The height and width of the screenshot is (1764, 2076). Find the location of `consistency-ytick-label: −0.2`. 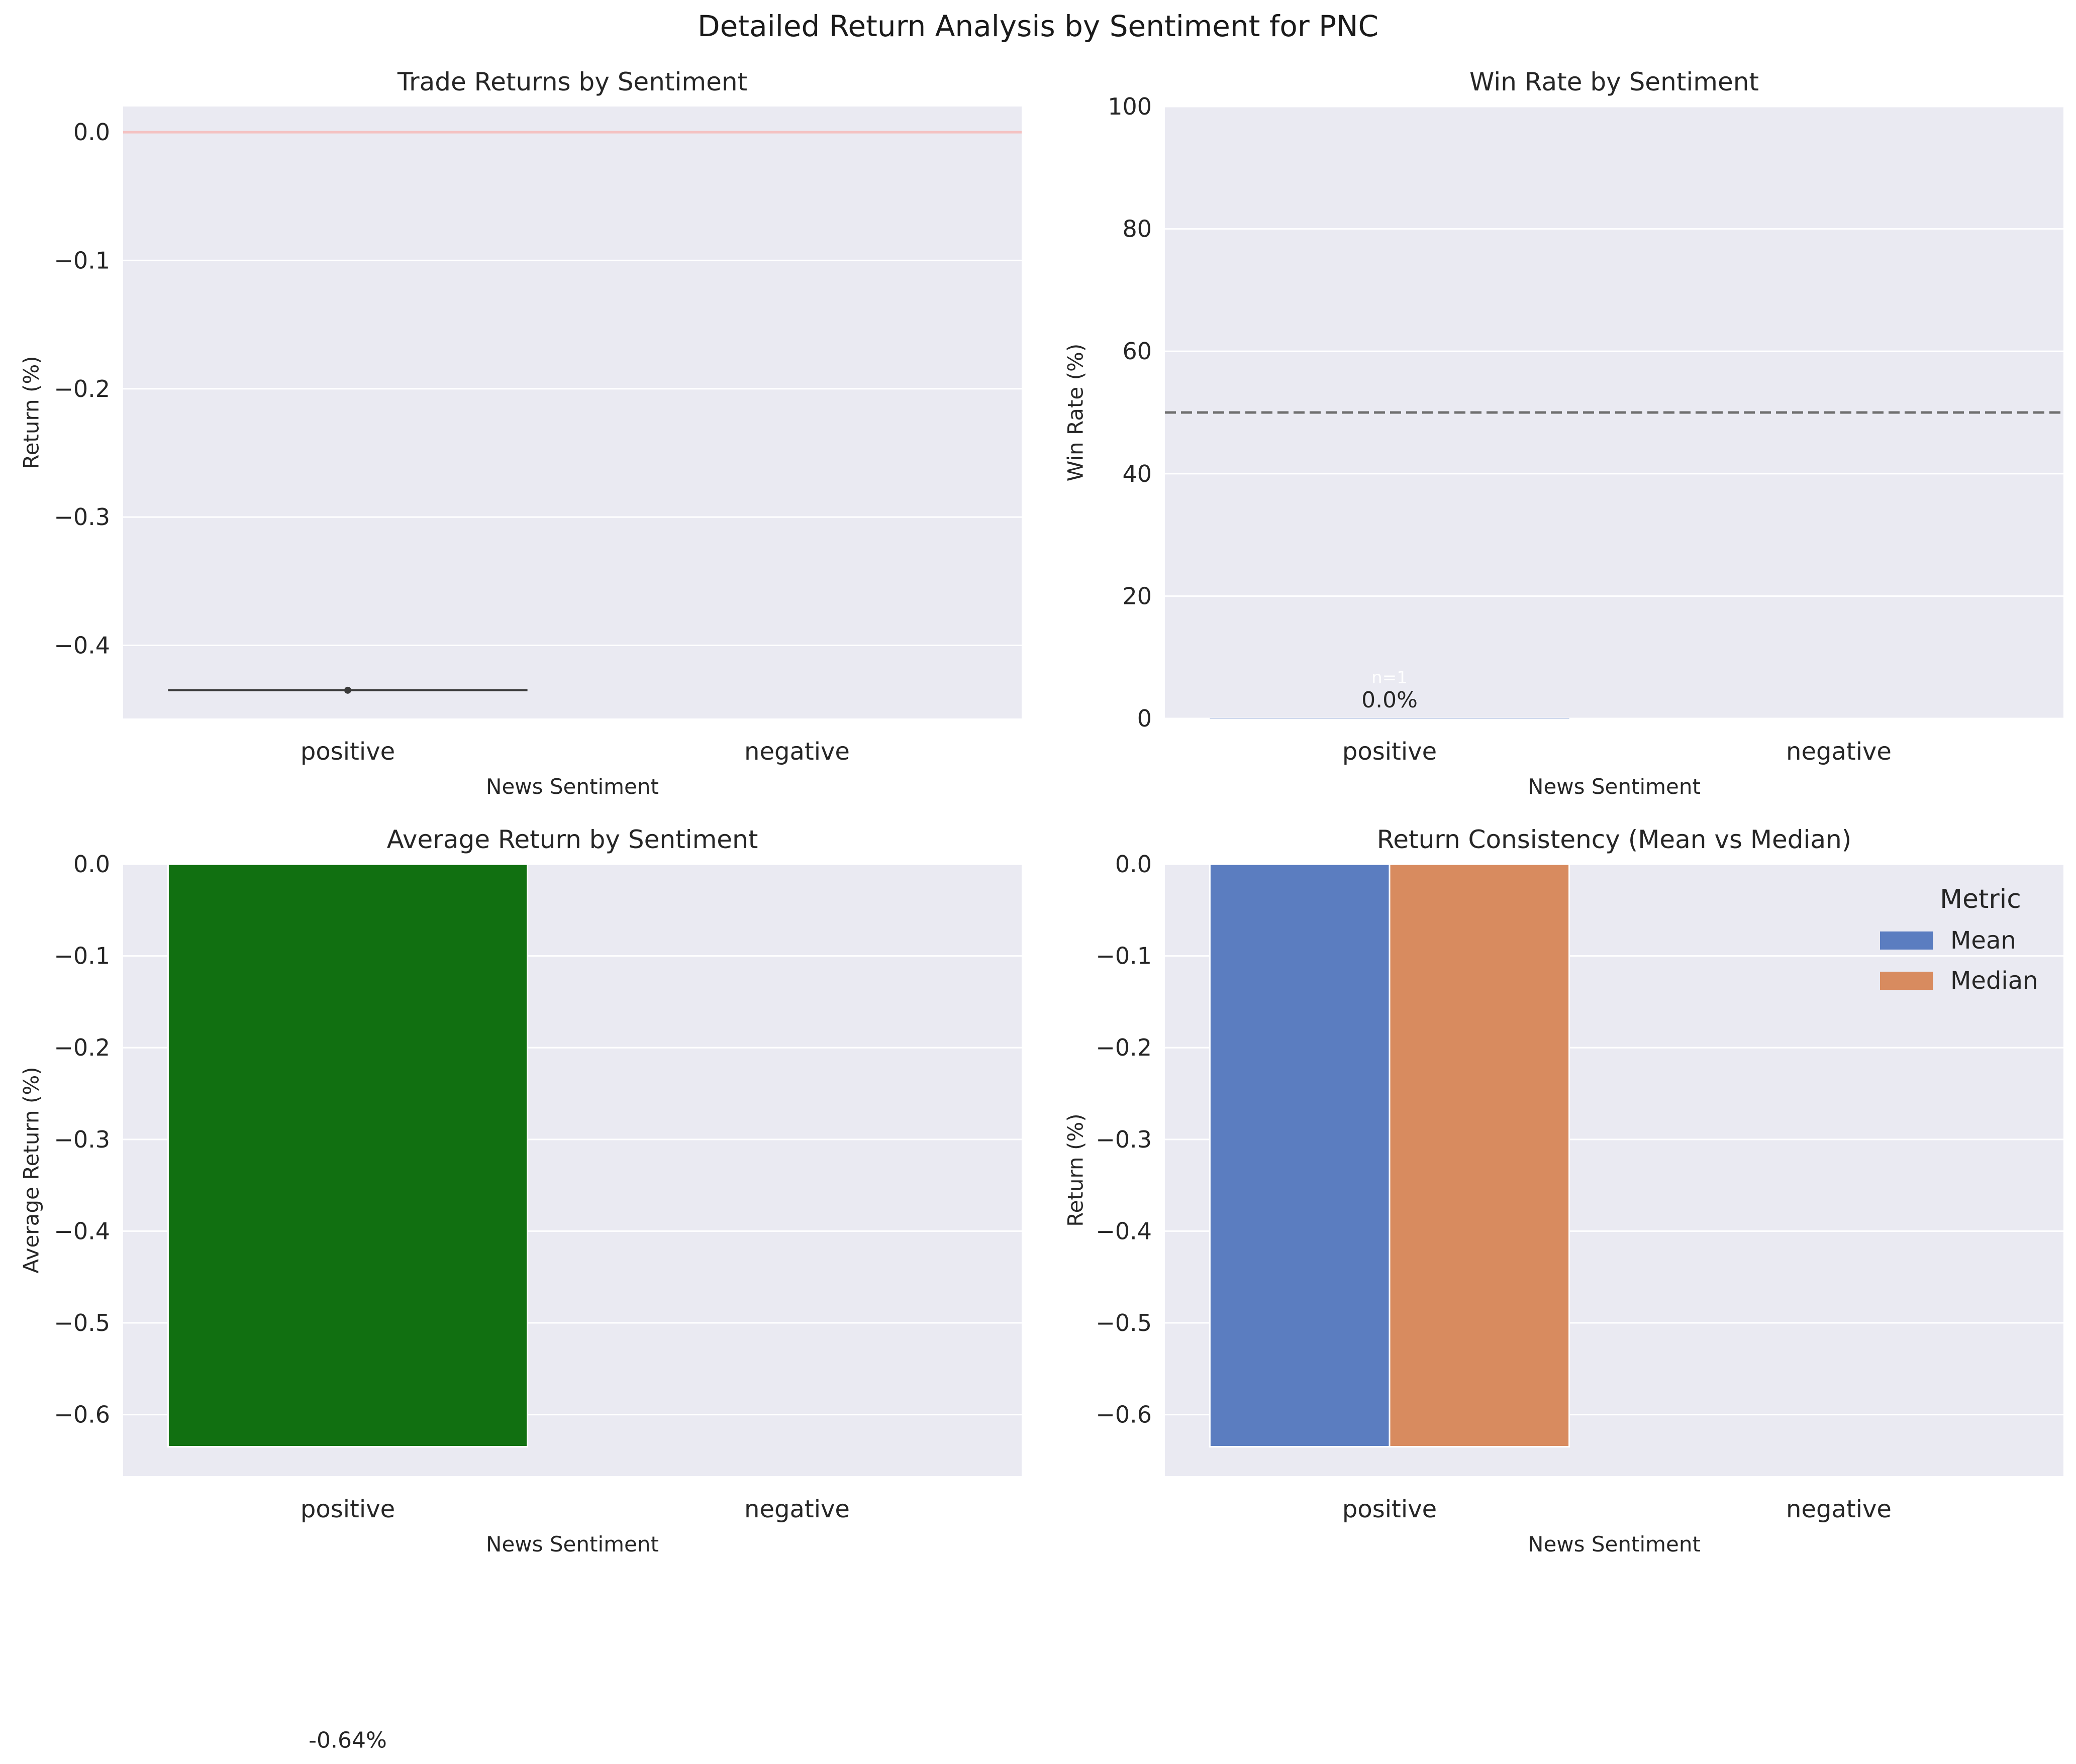

consistency-ytick-label: −0.2 is located at coordinates (1124, 1047).